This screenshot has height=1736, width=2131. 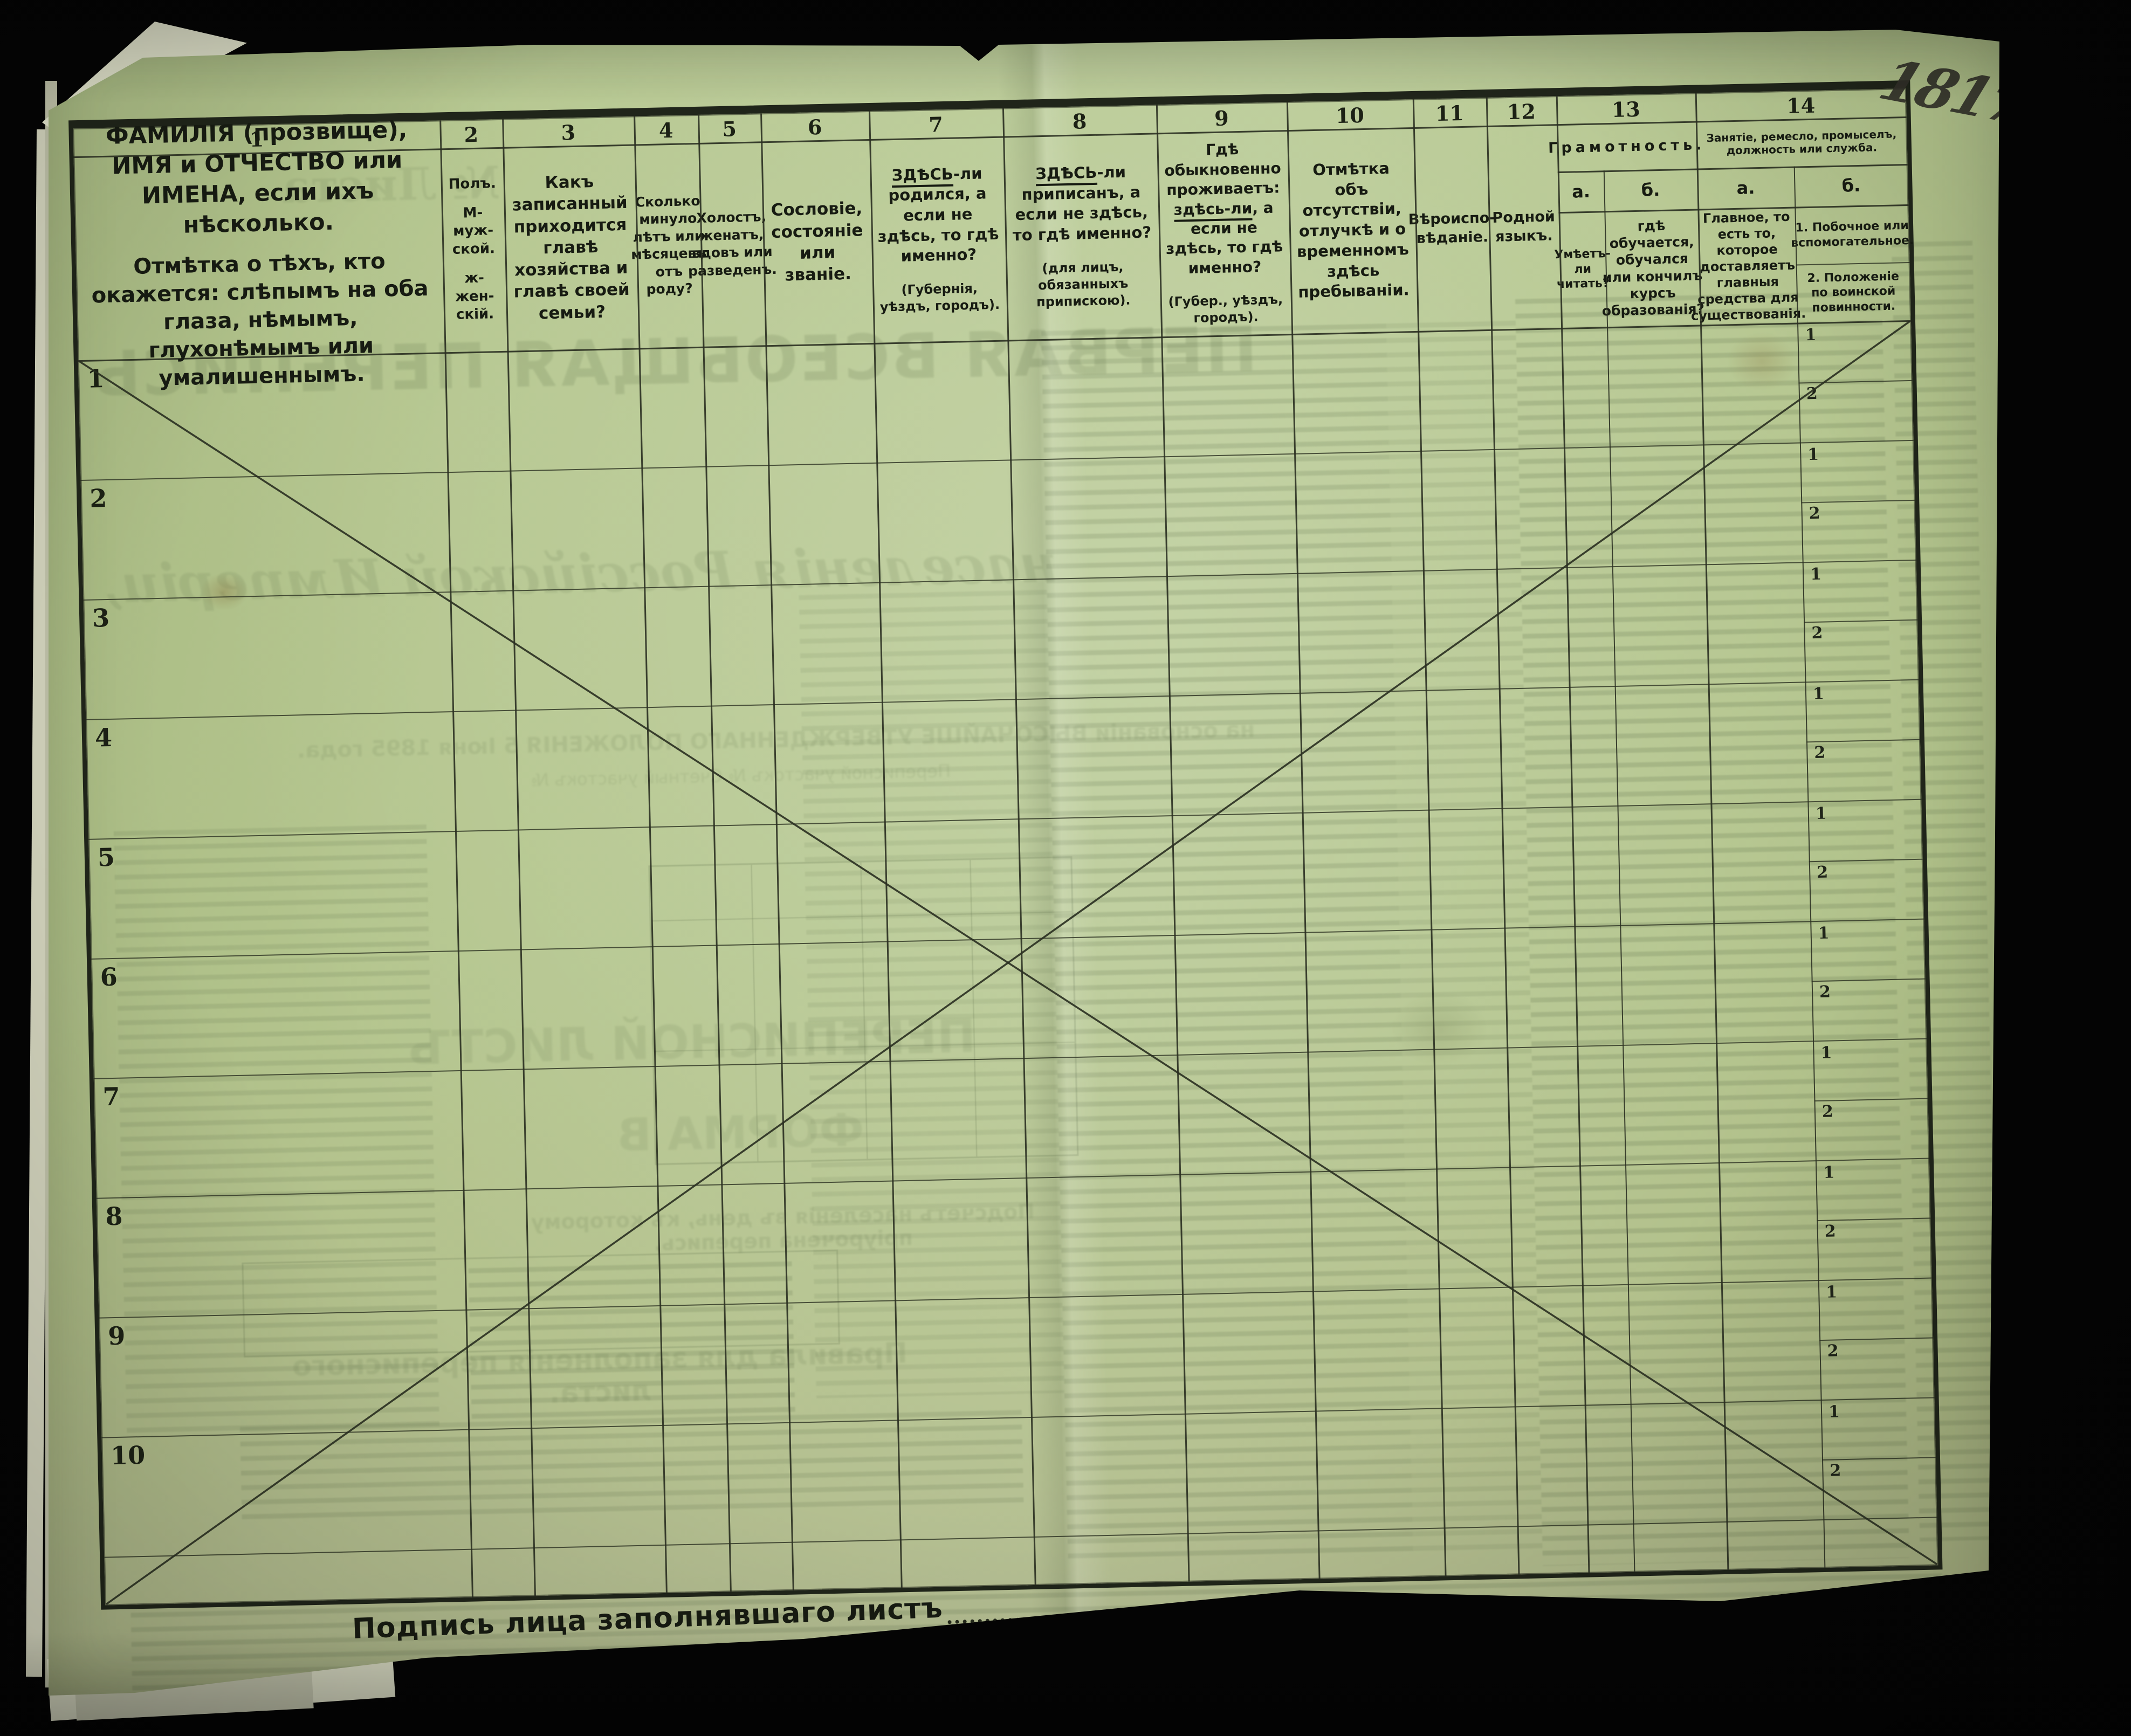 What do you see at coordinates (815, 127) in the screenshot?
I see `column-number-6: 6` at bounding box center [815, 127].